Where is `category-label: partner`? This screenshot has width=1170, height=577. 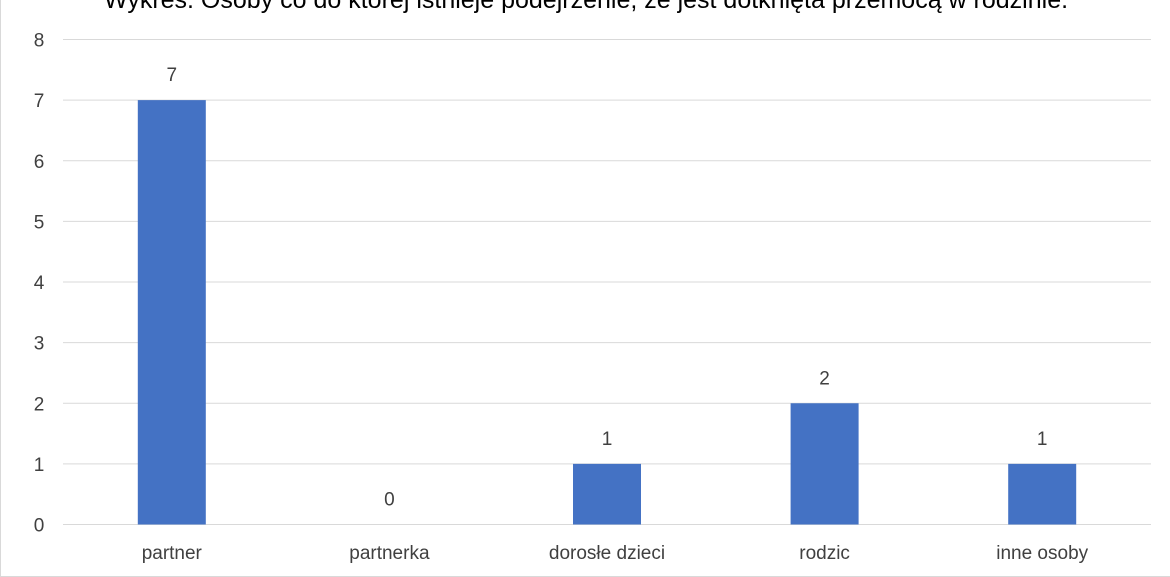 category-label: partner is located at coordinates (172, 553).